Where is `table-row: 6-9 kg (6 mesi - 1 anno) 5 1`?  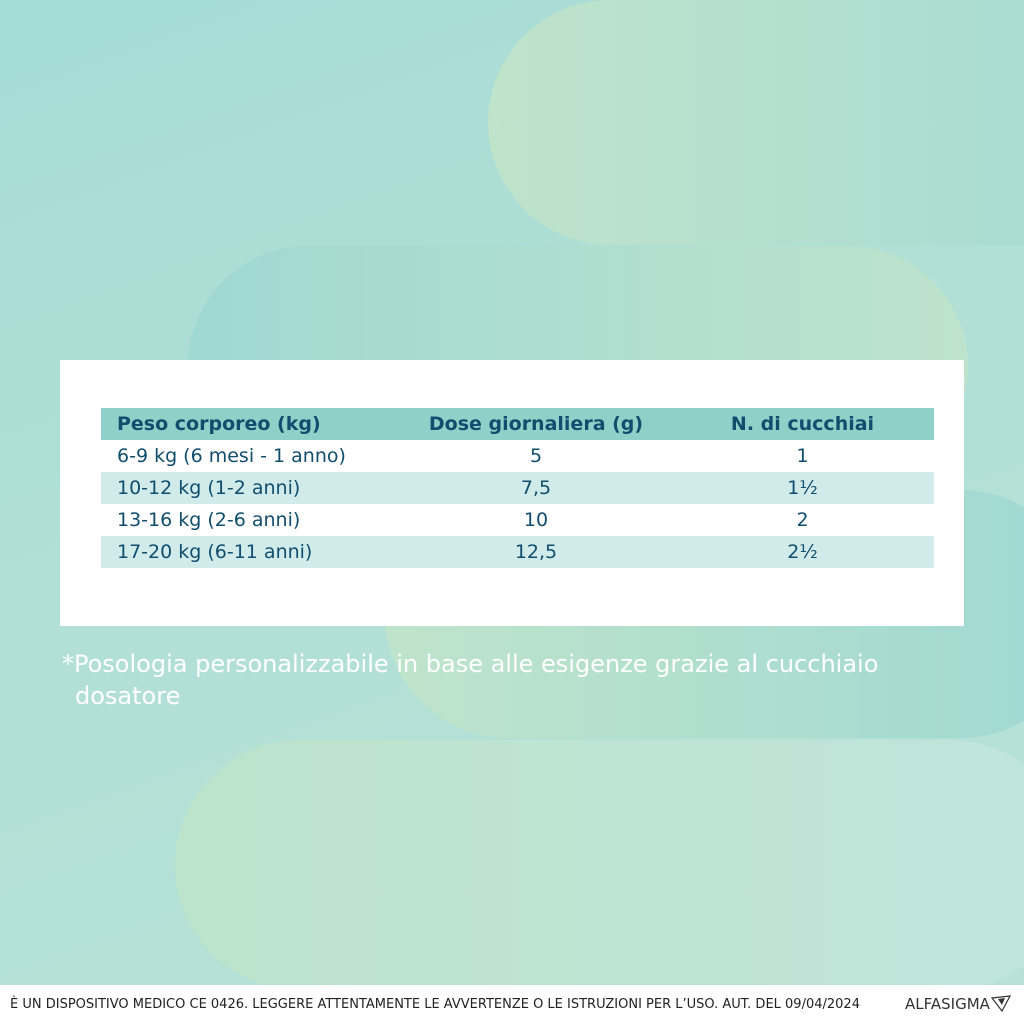
table-row: 6-9 kg (6 mesi - 1 anno) 5 1 is located at coordinates (517, 456).